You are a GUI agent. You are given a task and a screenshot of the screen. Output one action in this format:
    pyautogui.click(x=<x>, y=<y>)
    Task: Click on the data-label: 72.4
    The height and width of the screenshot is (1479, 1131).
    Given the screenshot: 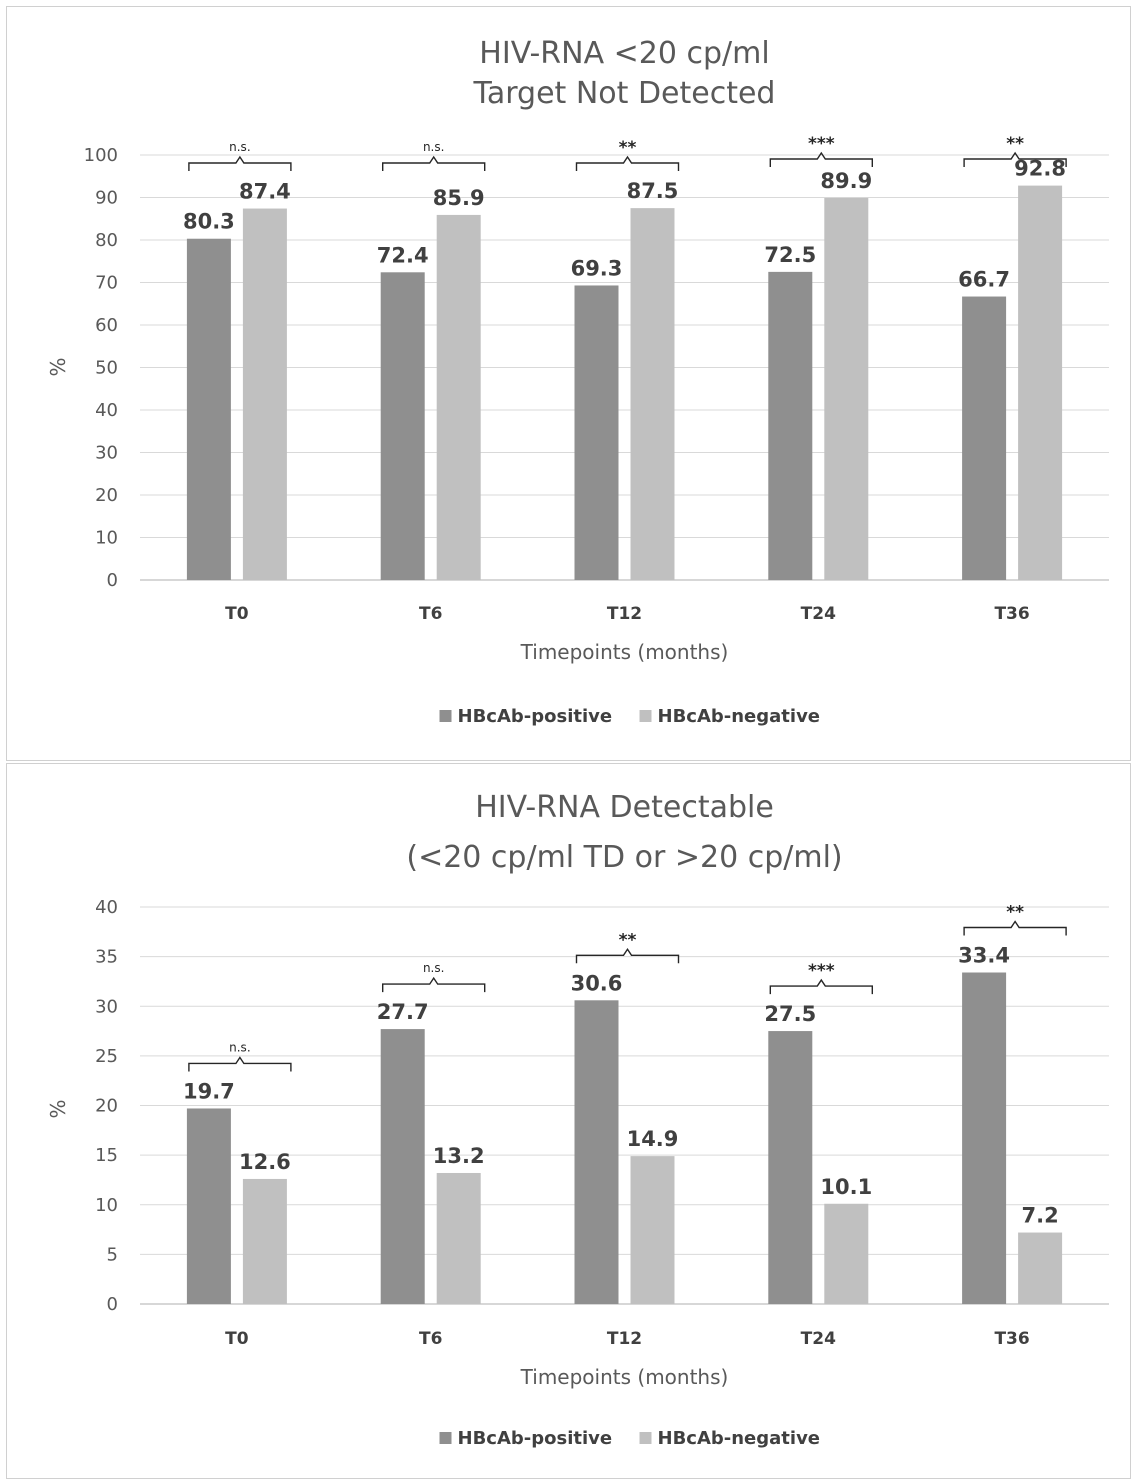 What is the action you would take?
    pyautogui.click(x=403, y=255)
    